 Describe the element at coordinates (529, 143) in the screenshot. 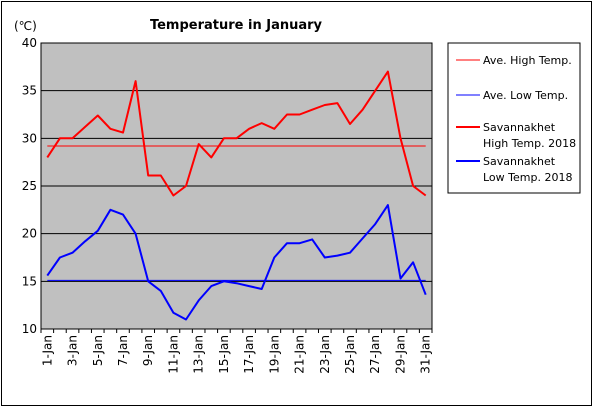

I see `legend-label-3: High Temp. 2018` at that location.